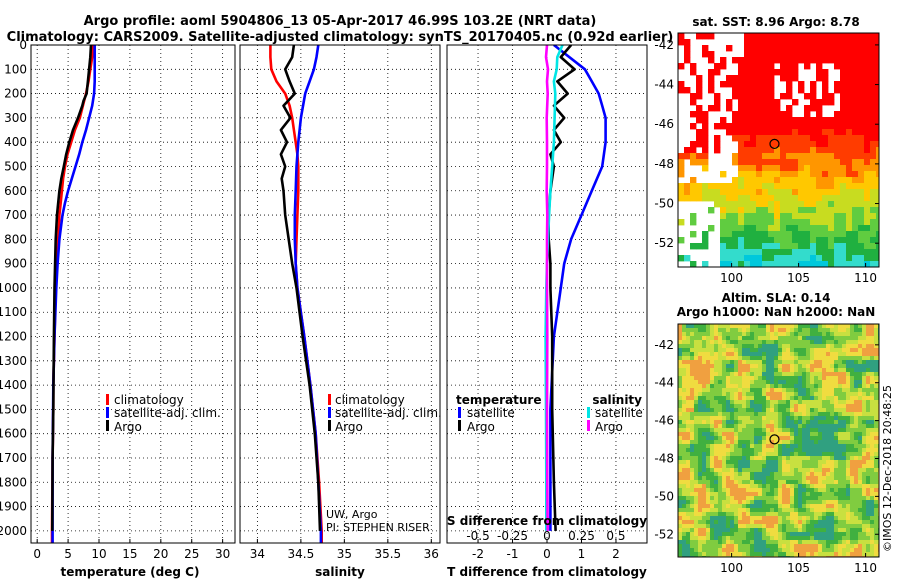  What do you see at coordinates (547, 554) in the screenshot?
I see `x-tick-label: 0` at bounding box center [547, 554].